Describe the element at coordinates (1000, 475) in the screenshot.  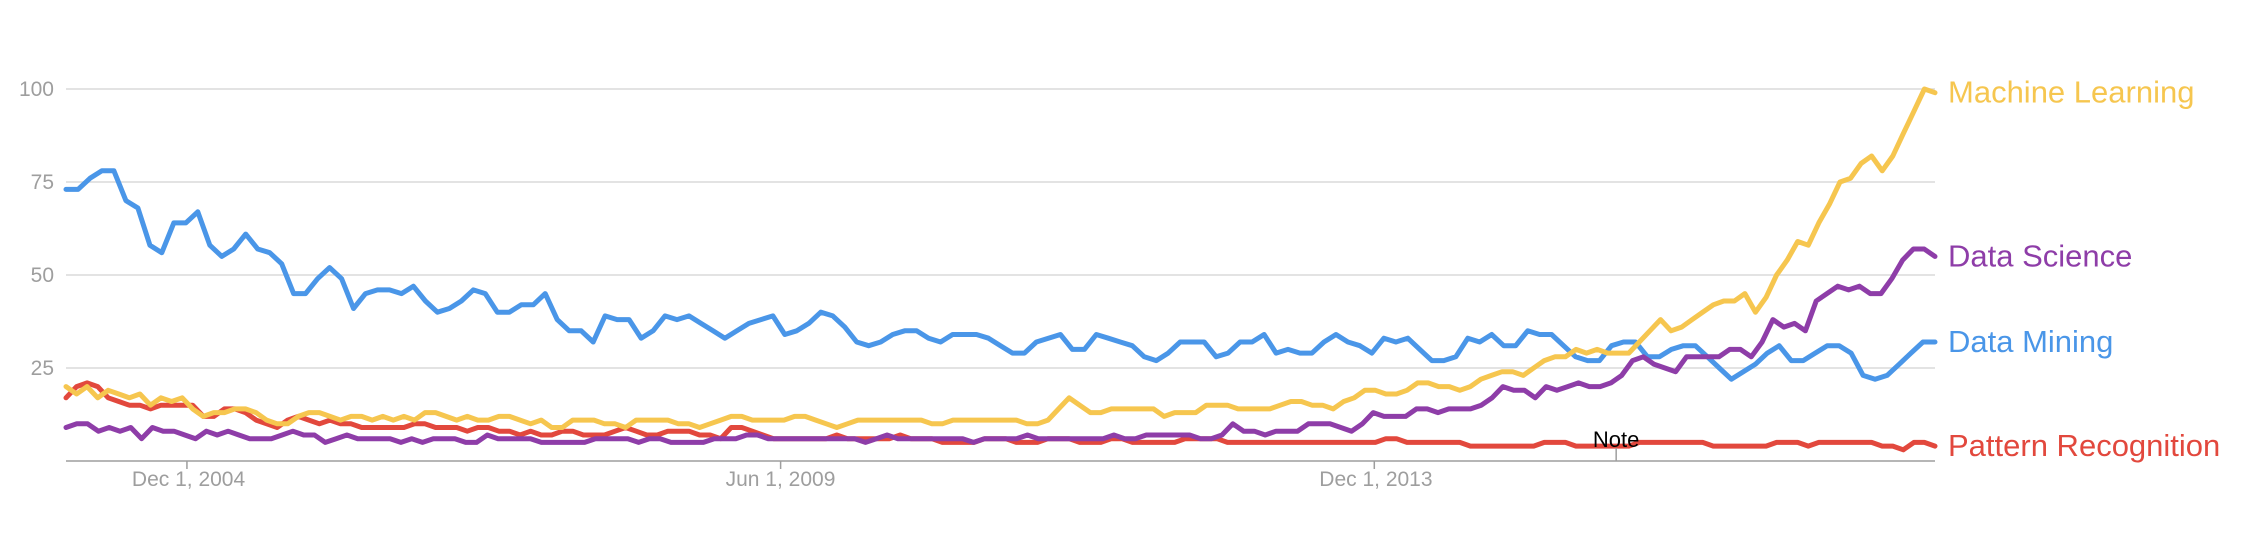
I see `x-axis: Dec 1, 2004 Jun 1, 2009 Dec 1, 2013` at that location.